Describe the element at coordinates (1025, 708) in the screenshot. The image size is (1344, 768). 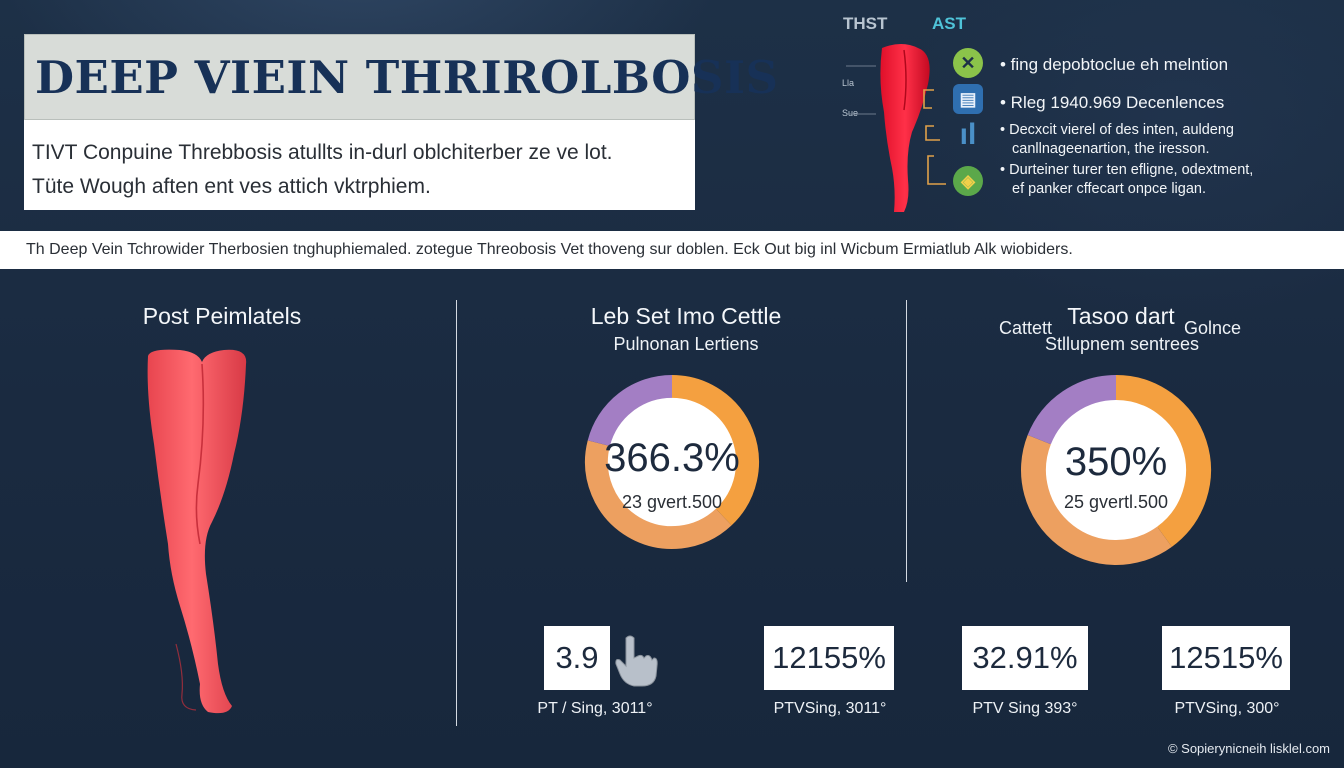
I see `stat-caption-3: PTV Sing 393°` at that location.